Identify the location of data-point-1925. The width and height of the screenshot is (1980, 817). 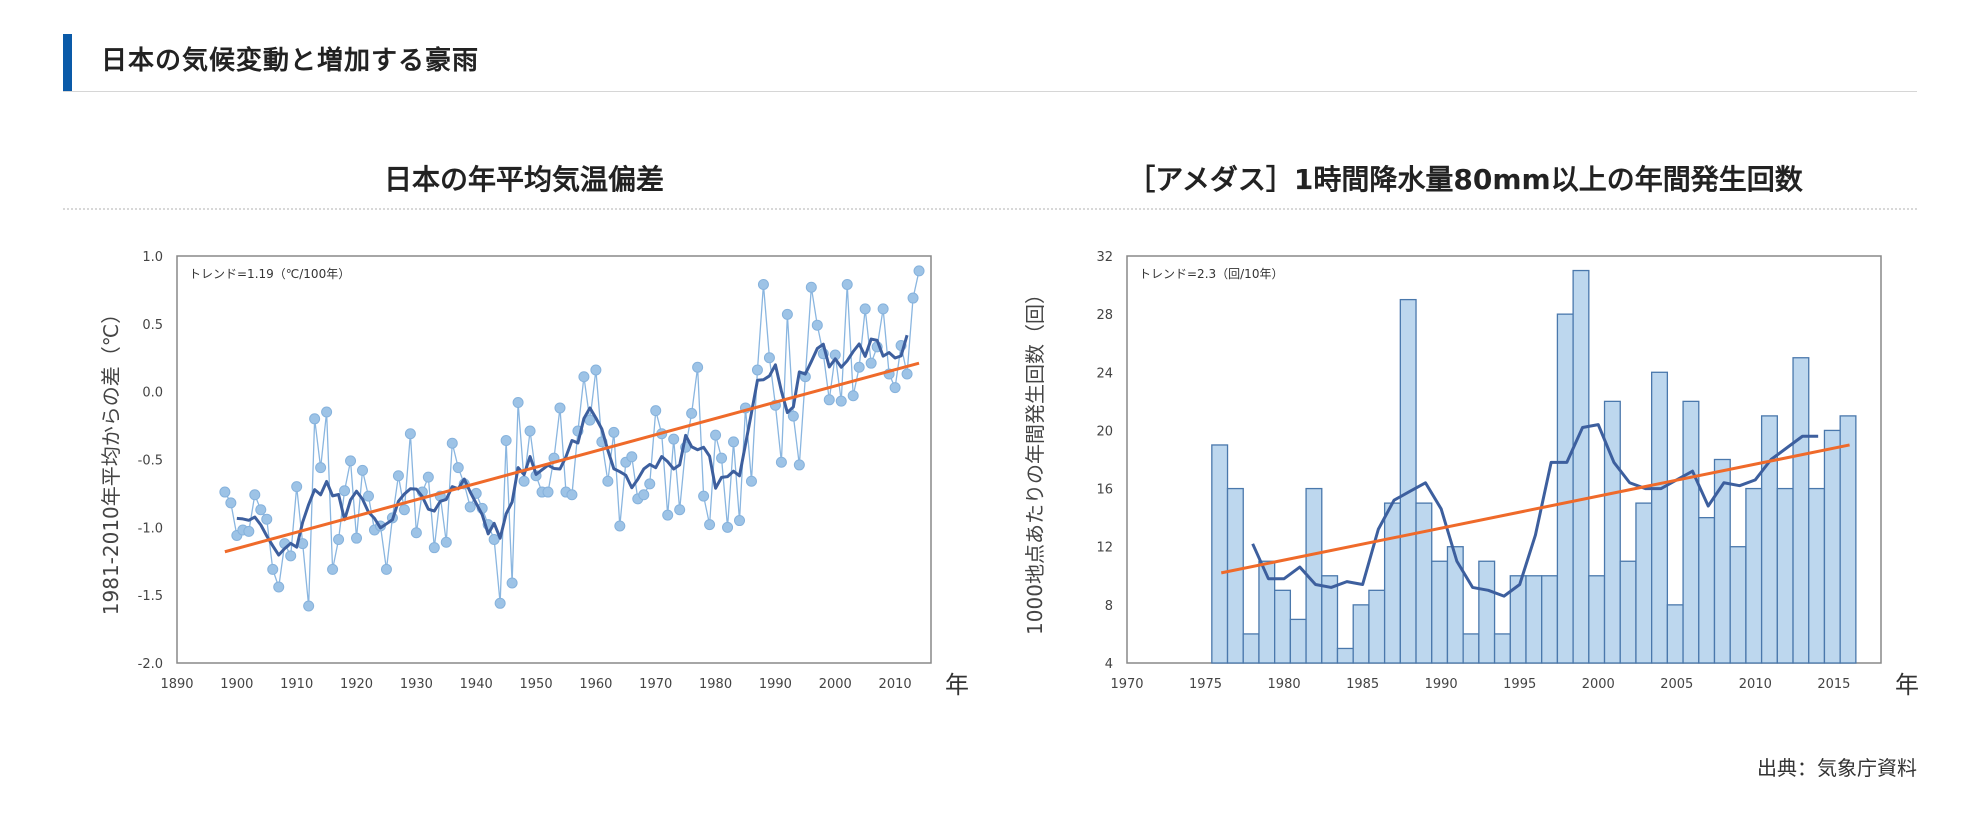
(386, 569).